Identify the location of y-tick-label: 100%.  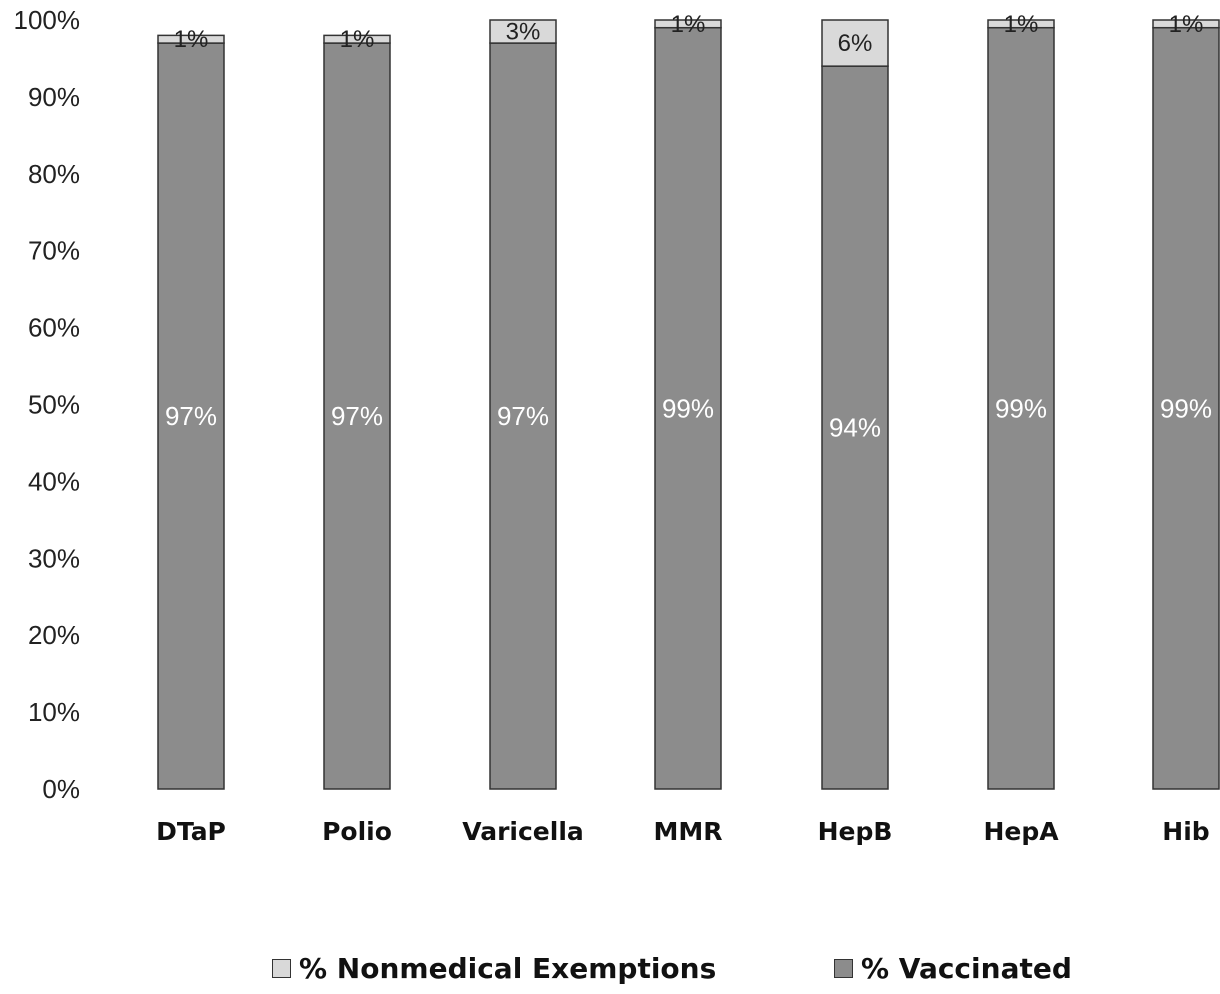
(47, 20).